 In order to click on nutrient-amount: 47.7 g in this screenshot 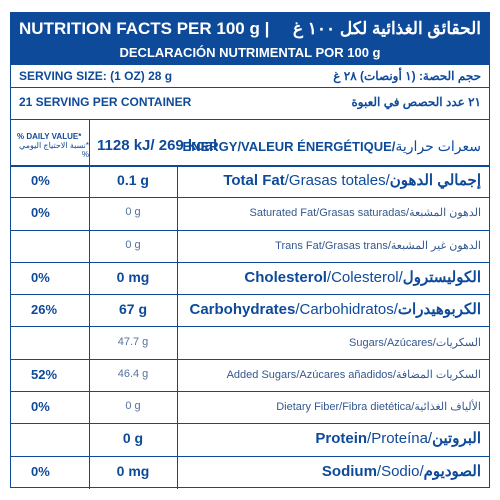, I will do `click(133, 341)`.